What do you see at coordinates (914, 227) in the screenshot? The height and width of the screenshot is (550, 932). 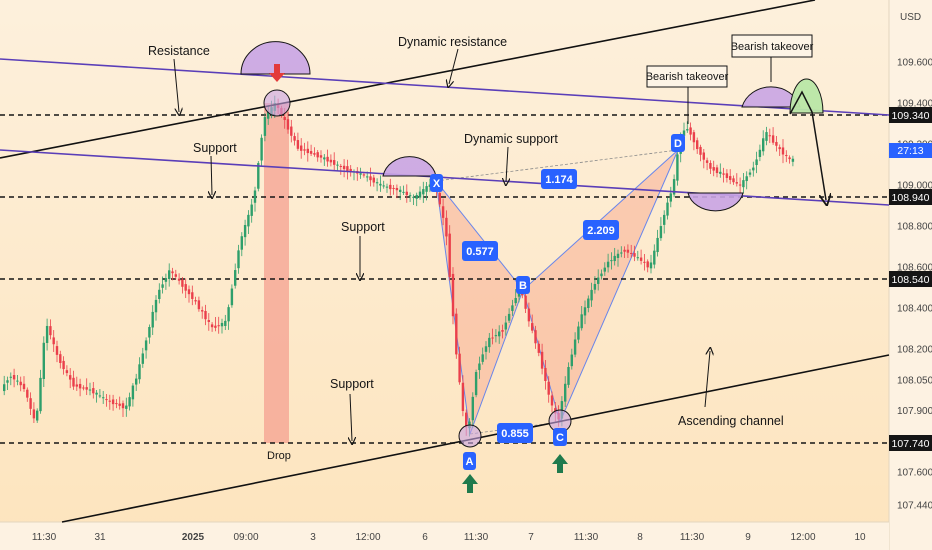 I see `y-tick-label: 108.800` at bounding box center [914, 227].